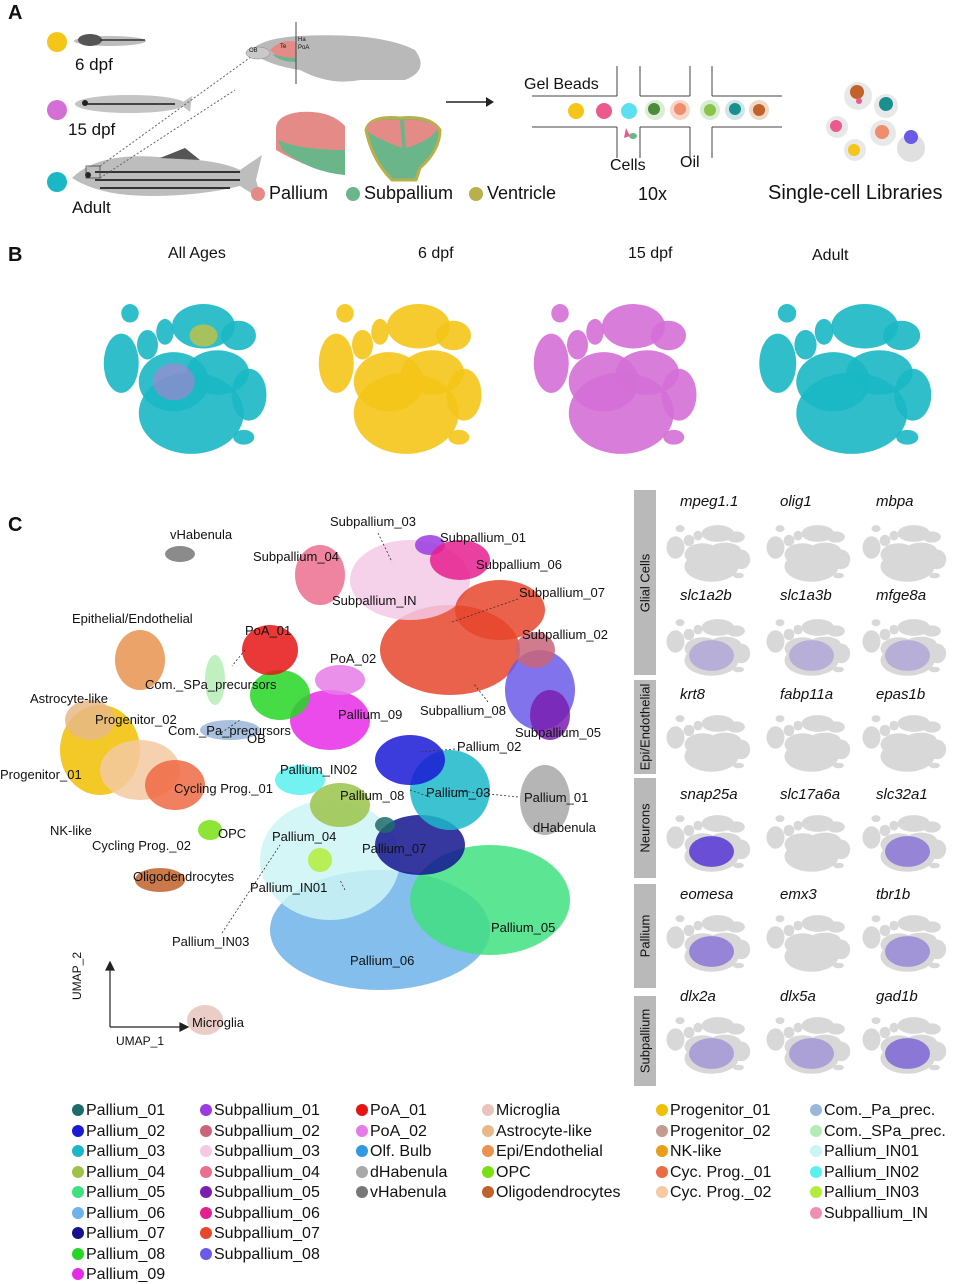  I want to click on cluster-label: dHabenula, so click(564, 827).